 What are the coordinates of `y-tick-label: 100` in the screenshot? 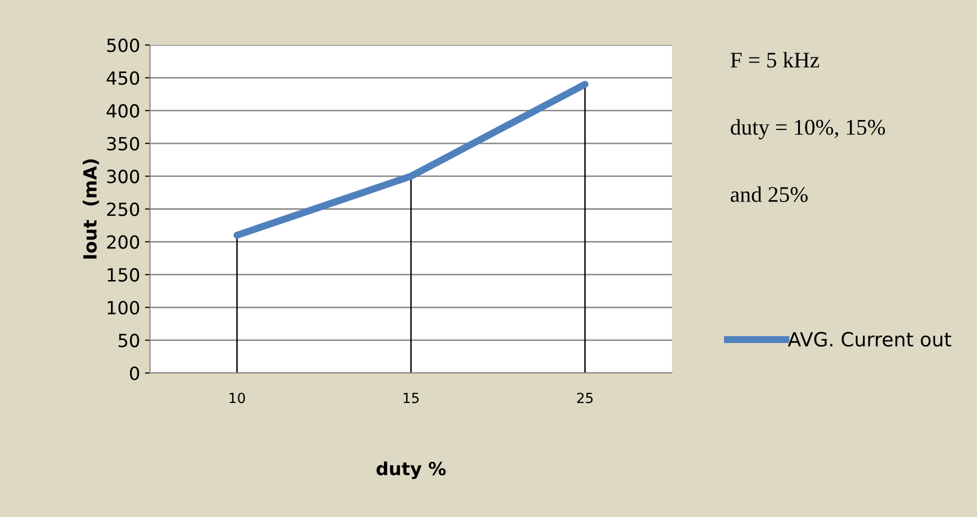 It's located at (124, 307).